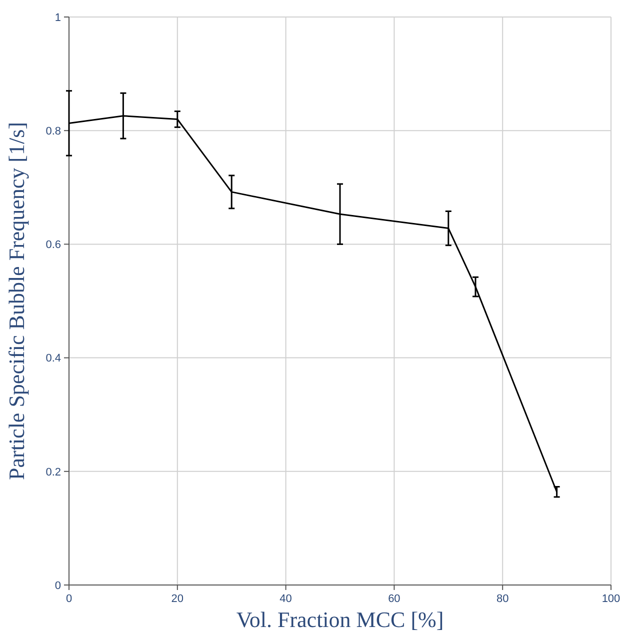  Describe the element at coordinates (177, 599) in the screenshot. I see `x-tick-label: 20` at that location.